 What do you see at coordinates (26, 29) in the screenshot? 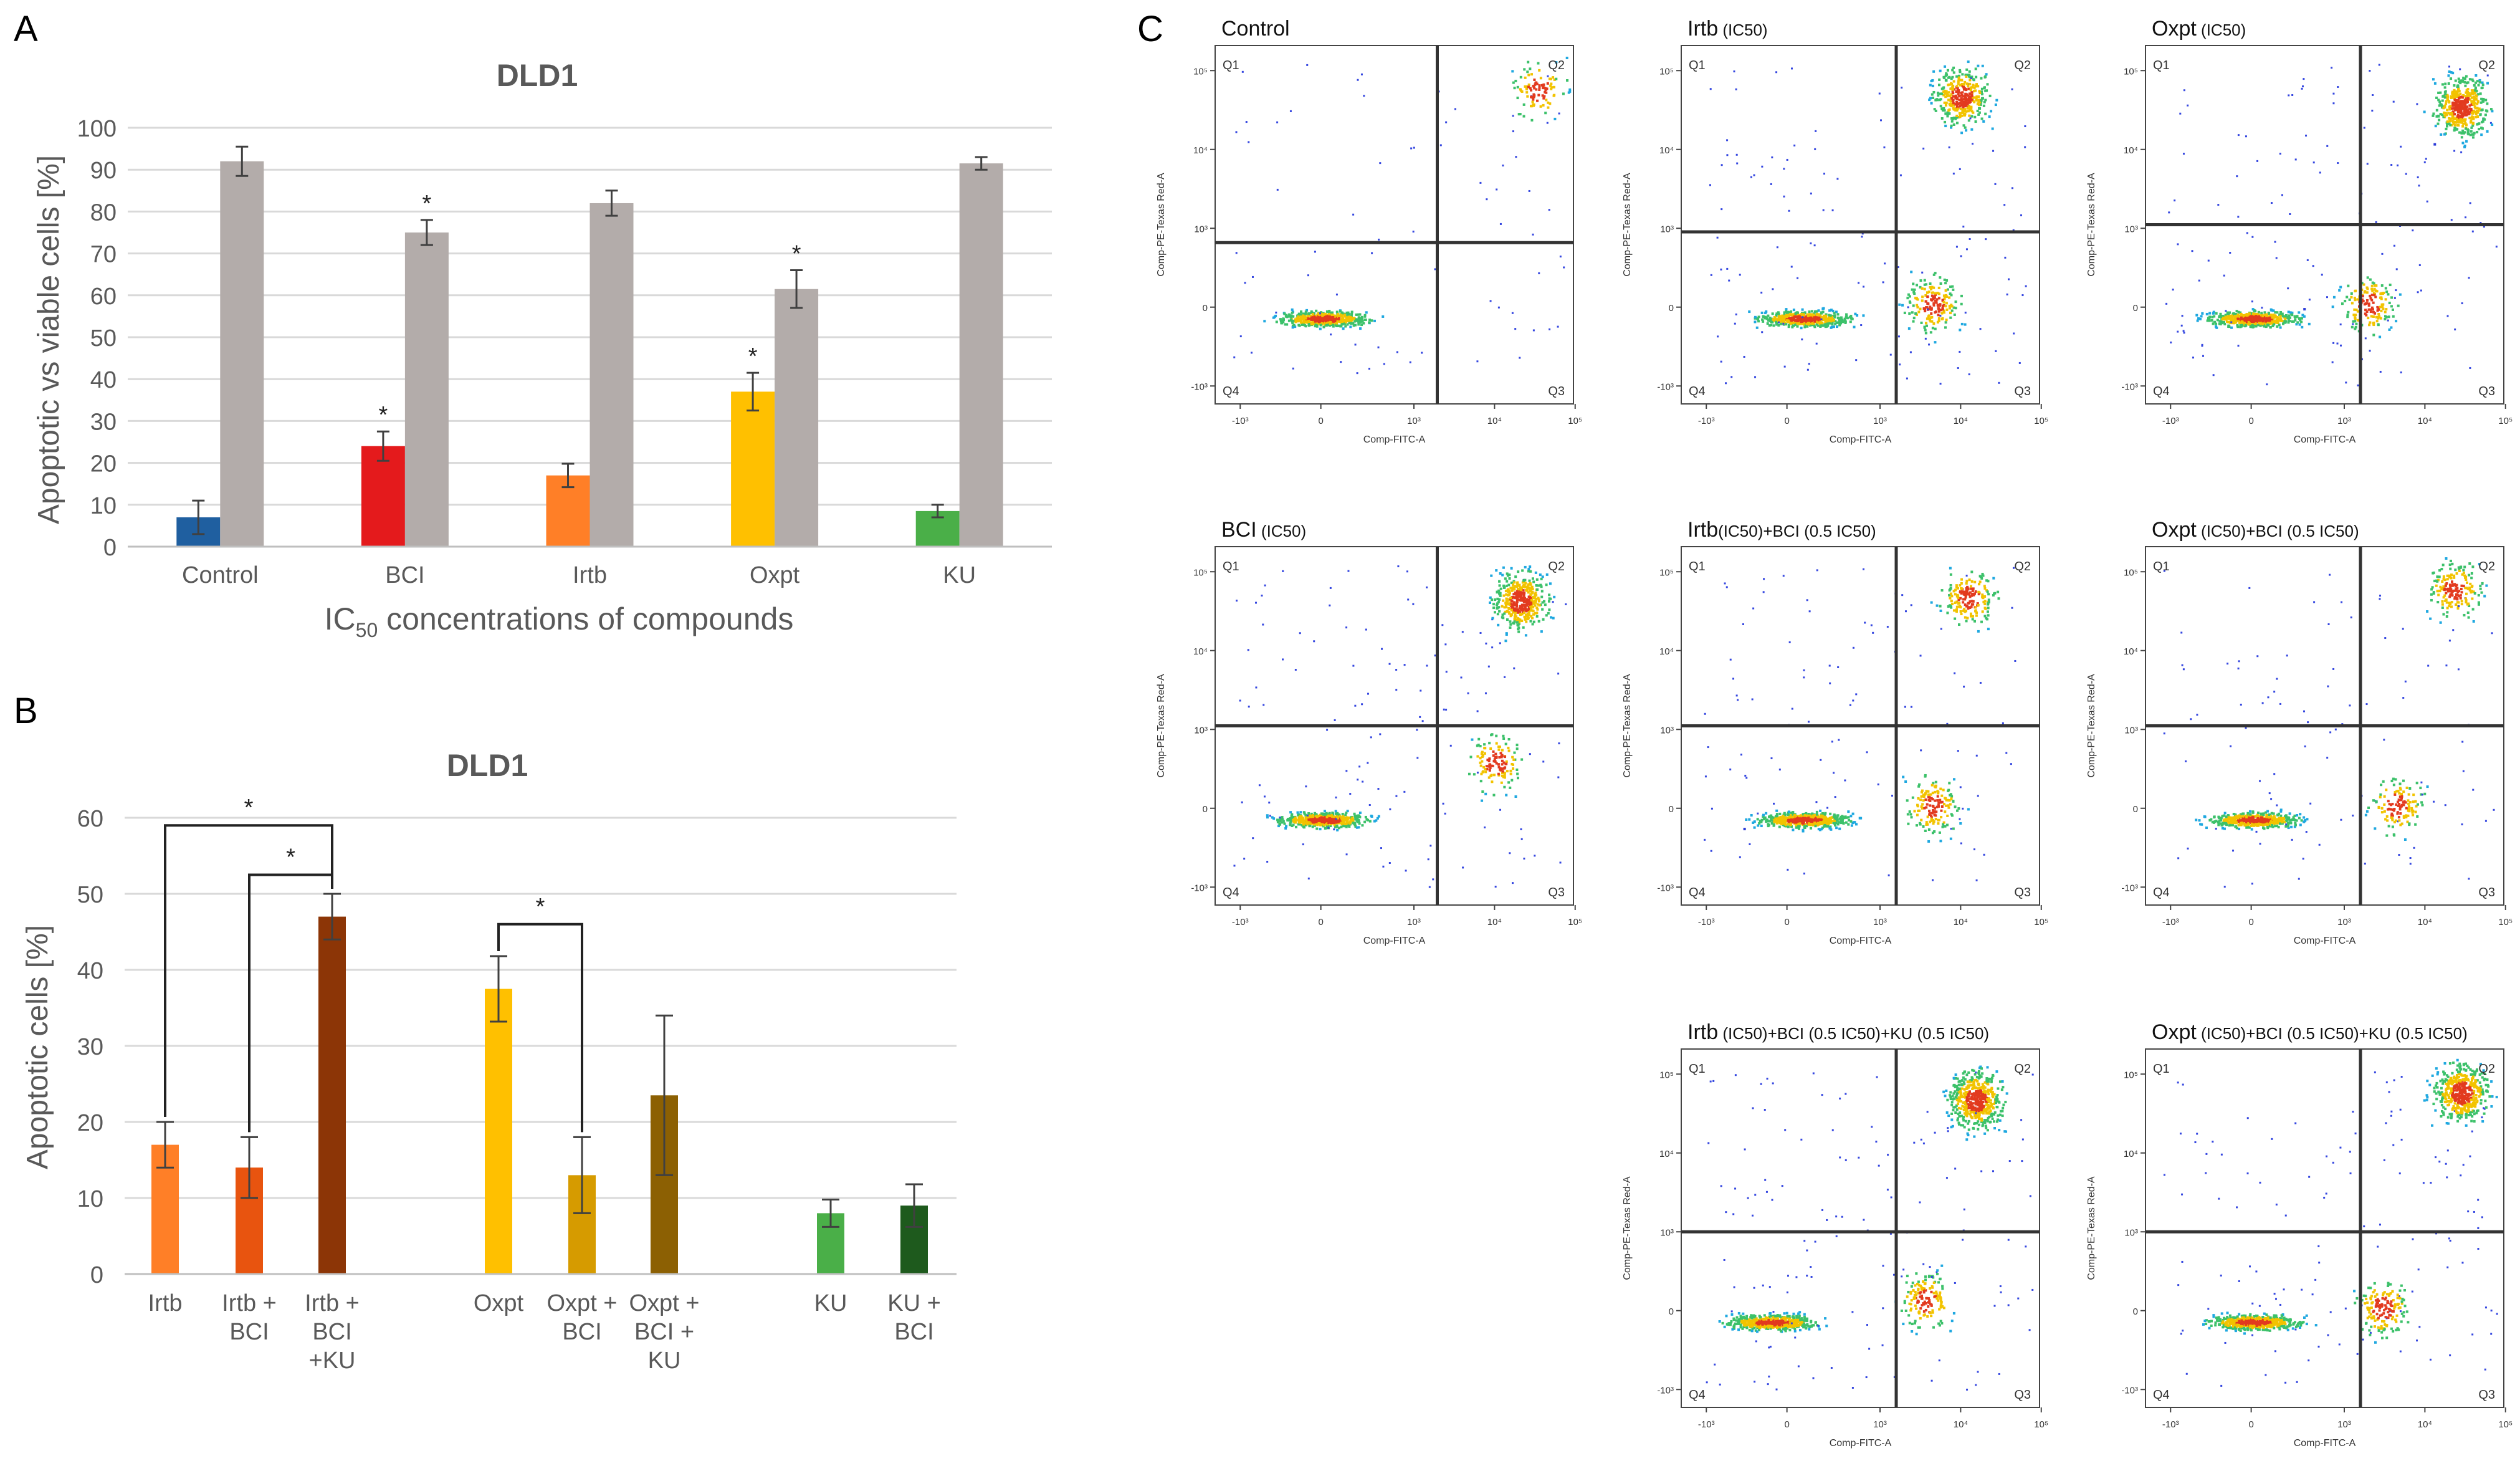
I see `panel-label-a: A` at bounding box center [26, 29].